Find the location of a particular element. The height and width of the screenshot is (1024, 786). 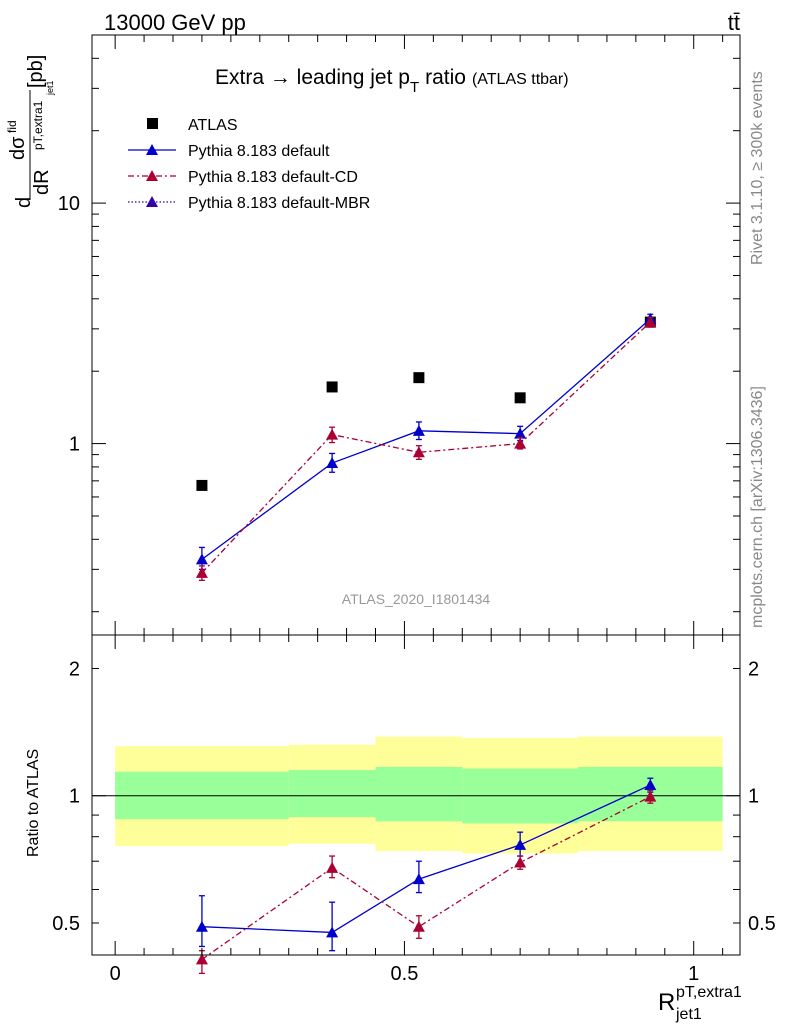

legend-mbr-label: Pythia 8.183 default-MBR is located at coordinates (279, 203).